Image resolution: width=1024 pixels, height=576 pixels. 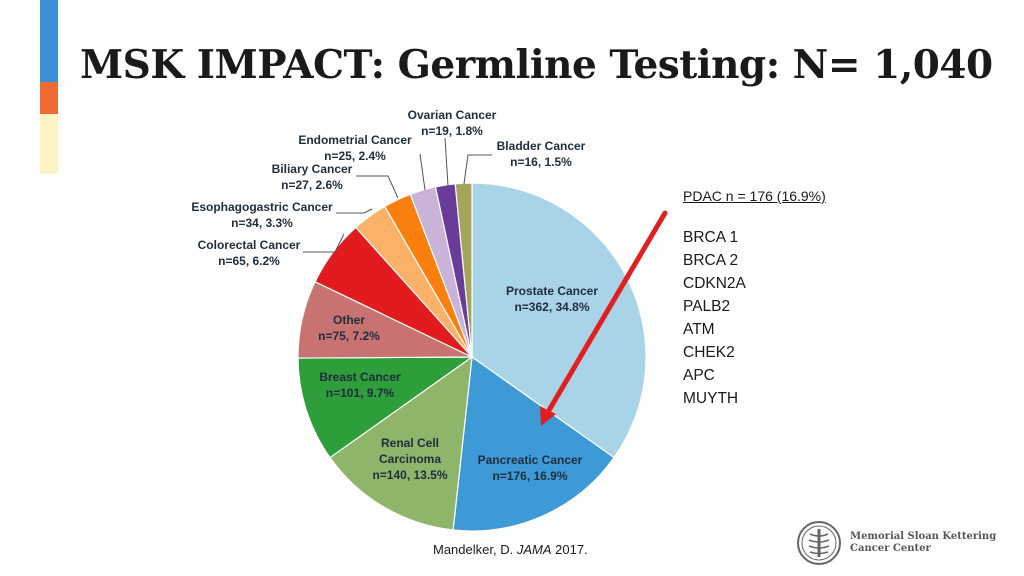 What do you see at coordinates (548, 416) in the screenshot?
I see `annotation-arrow-head` at bounding box center [548, 416].